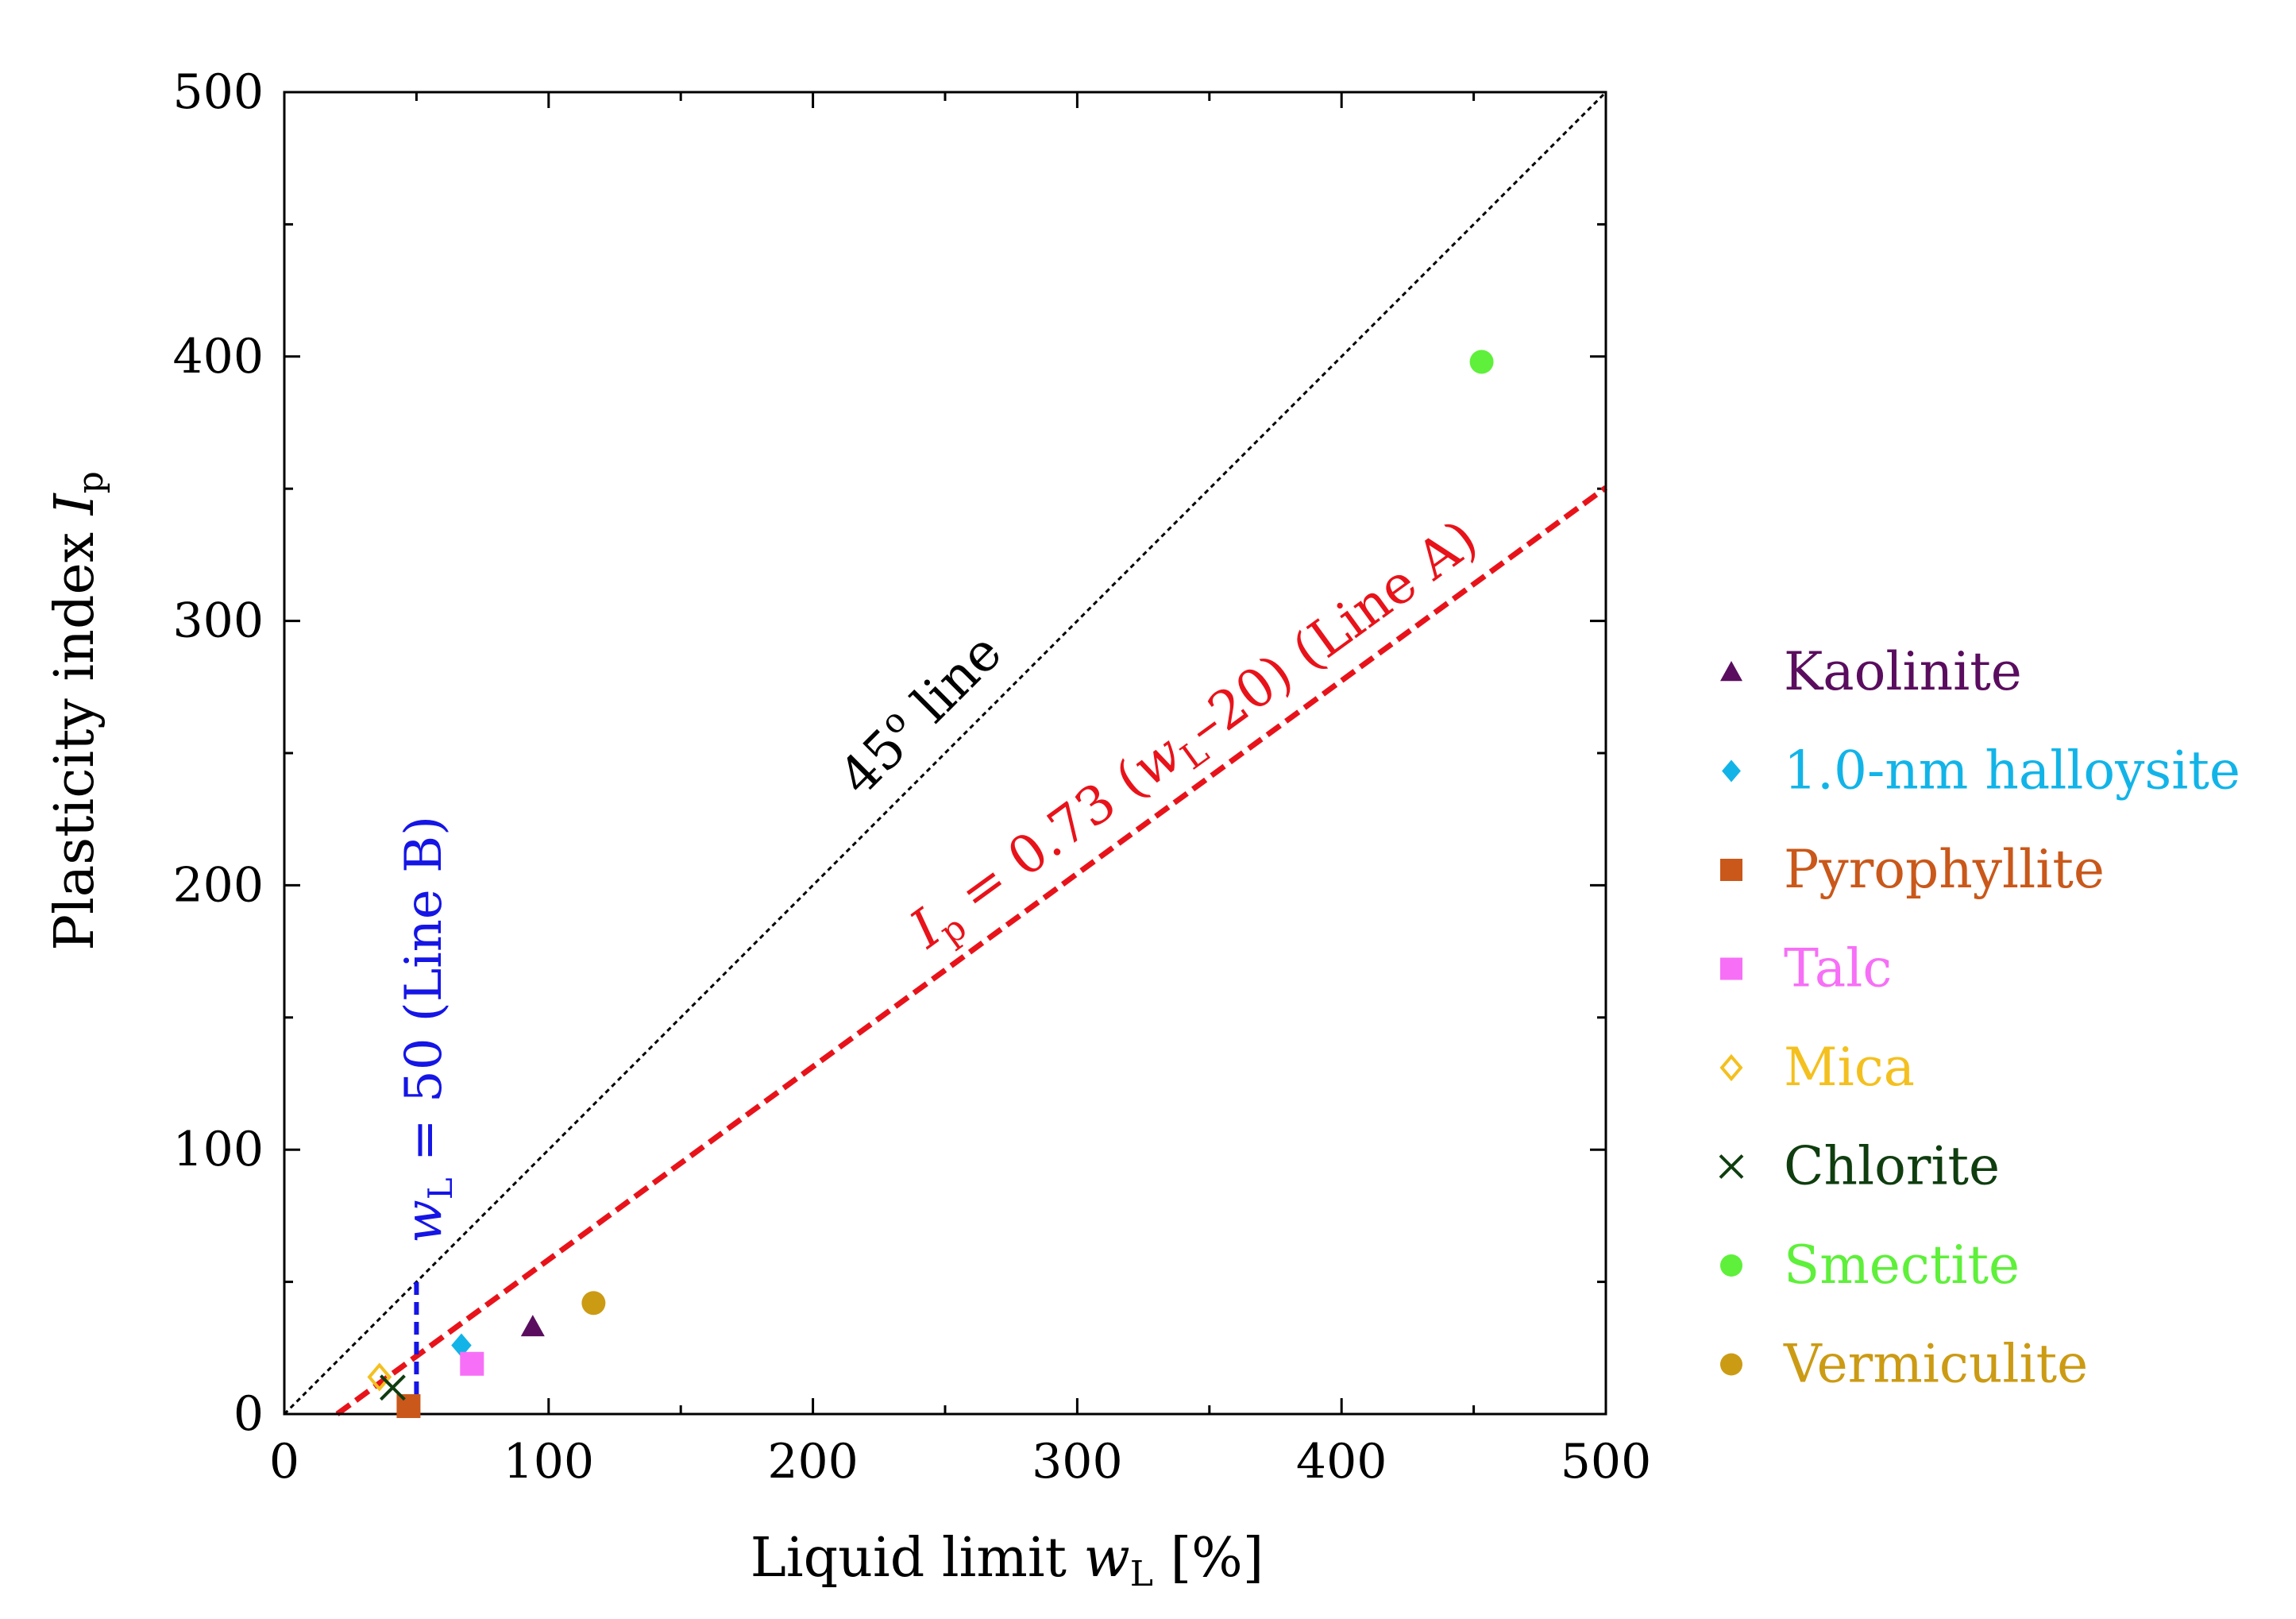  What do you see at coordinates (1838, 968) in the screenshot?
I see `legend-label: Talc` at bounding box center [1838, 968].